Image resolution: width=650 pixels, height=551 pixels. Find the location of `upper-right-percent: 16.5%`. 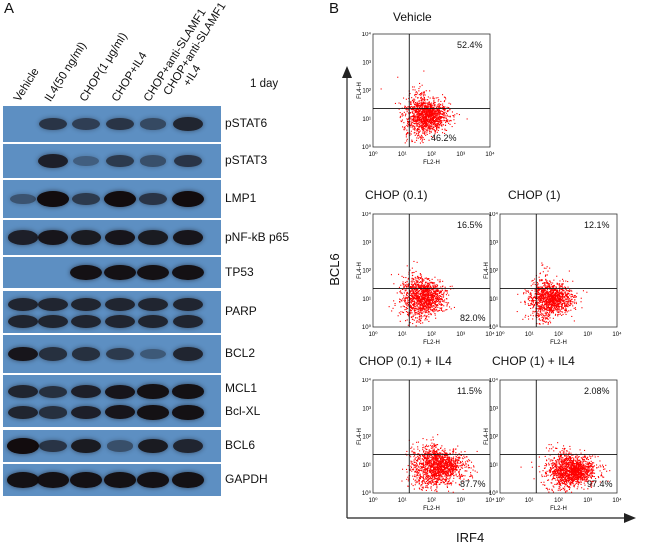

upper-right-percent: 16.5% is located at coordinates (470, 225).